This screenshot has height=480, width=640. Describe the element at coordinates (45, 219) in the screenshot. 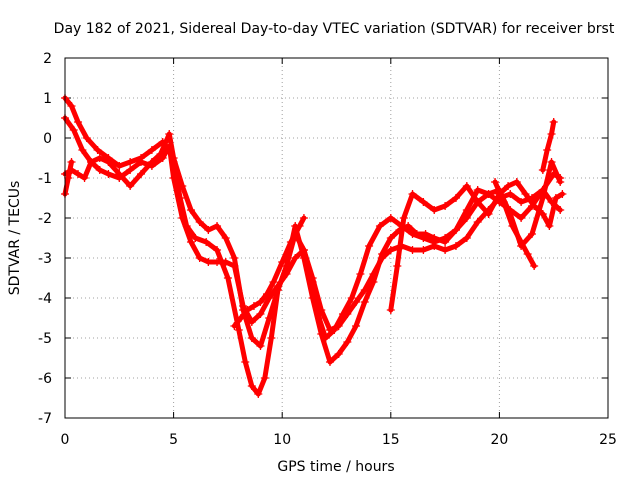

I see `y-tick-label: -2` at that location.